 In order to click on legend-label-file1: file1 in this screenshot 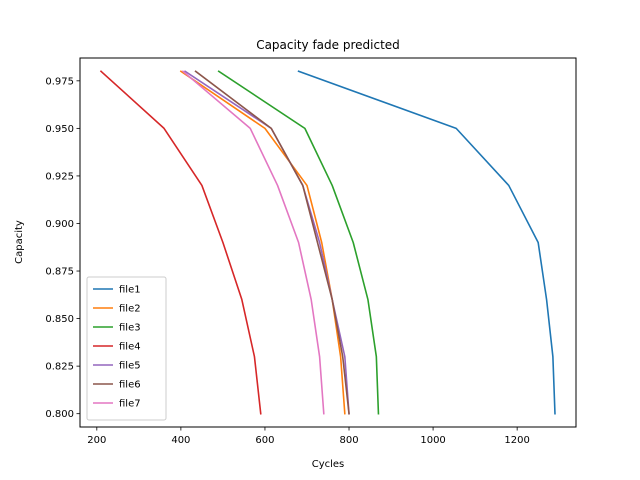, I will do `click(130, 290)`.